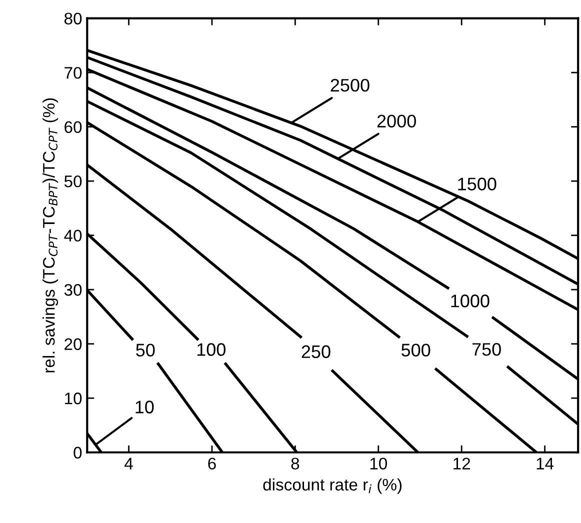 The image size is (581, 523). I want to click on series-label: 1000, so click(470, 301).